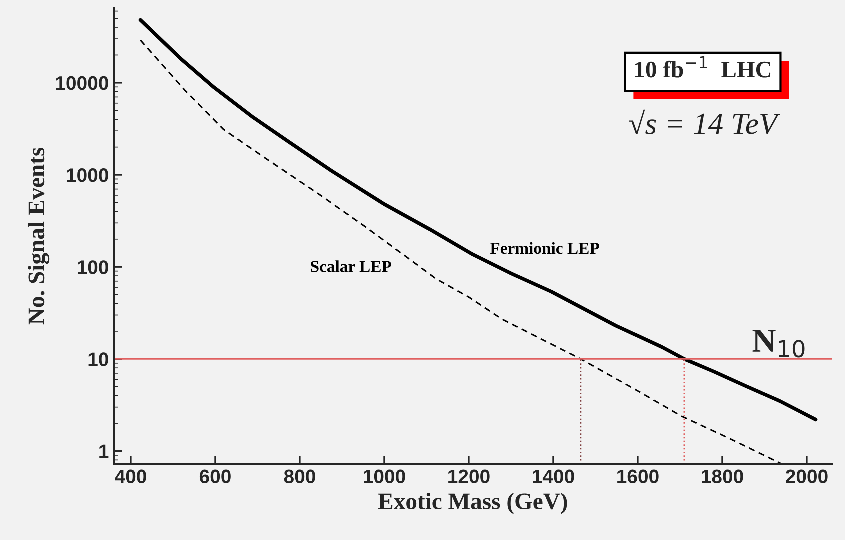  Describe the element at coordinates (778, 344) in the screenshot. I see `ref-line-label: N$_{10}$` at that location.